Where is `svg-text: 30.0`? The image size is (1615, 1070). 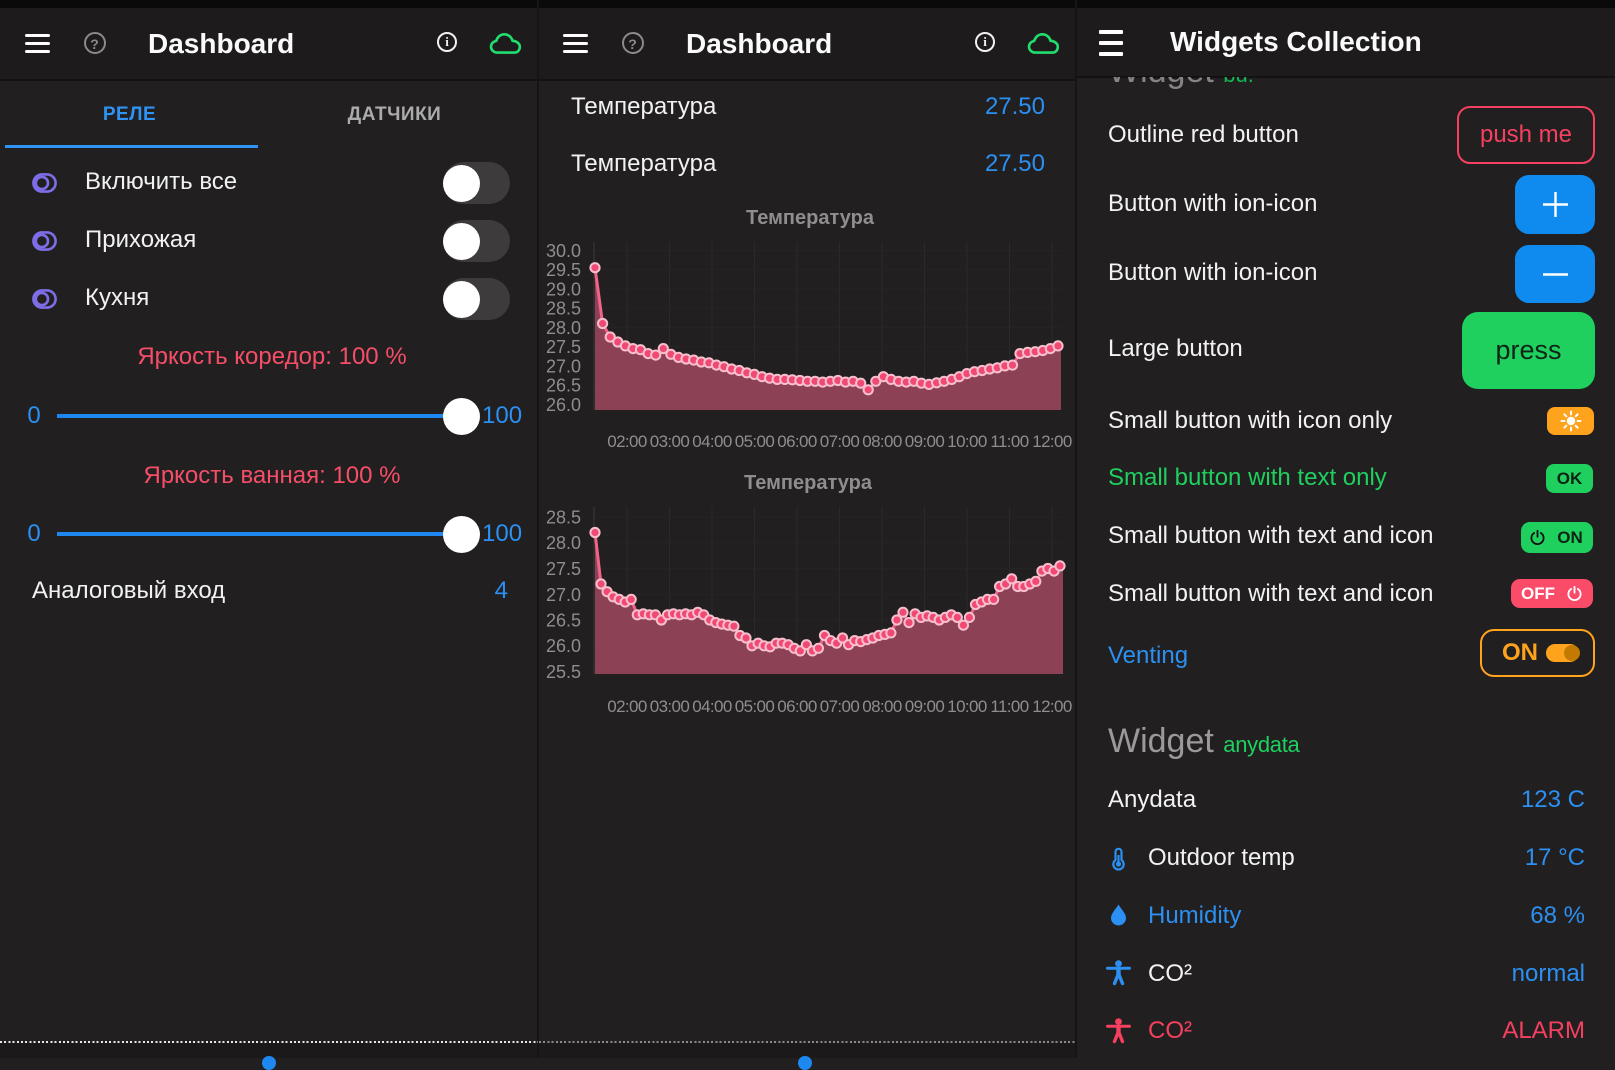 svg-text: 30.0 is located at coordinates (563, 251).